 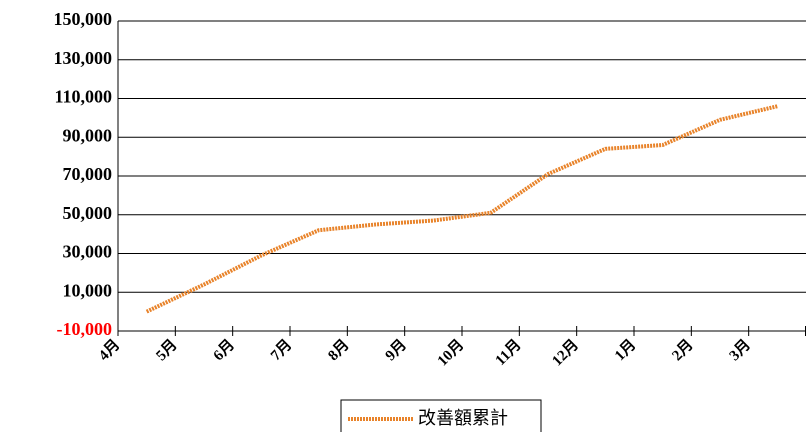 I want to click on x-tick-label: 4月, so click(x=109, y=350).